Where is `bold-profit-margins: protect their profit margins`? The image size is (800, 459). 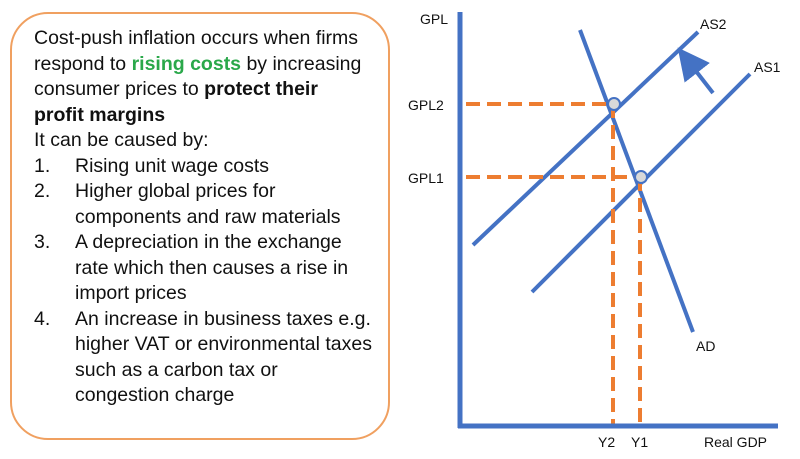
bold-profit-margins: protect their profit margins is located at coordinates (176, 102).